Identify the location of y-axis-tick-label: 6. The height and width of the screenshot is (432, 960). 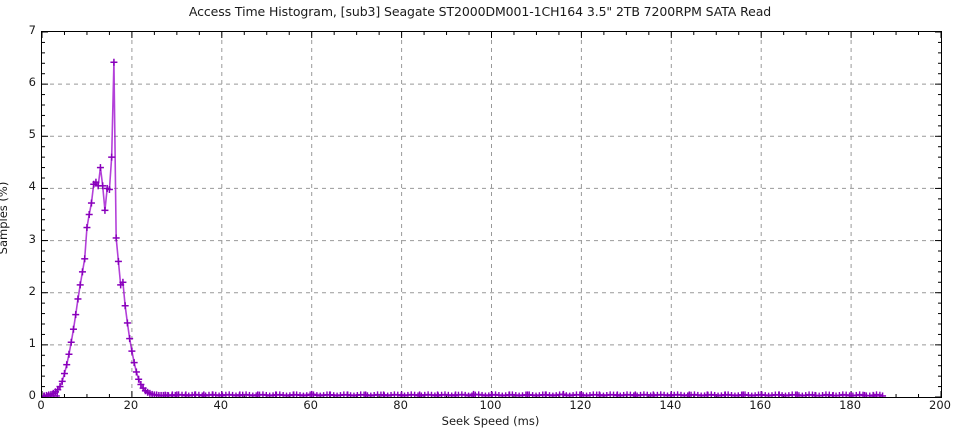
(32, 82).